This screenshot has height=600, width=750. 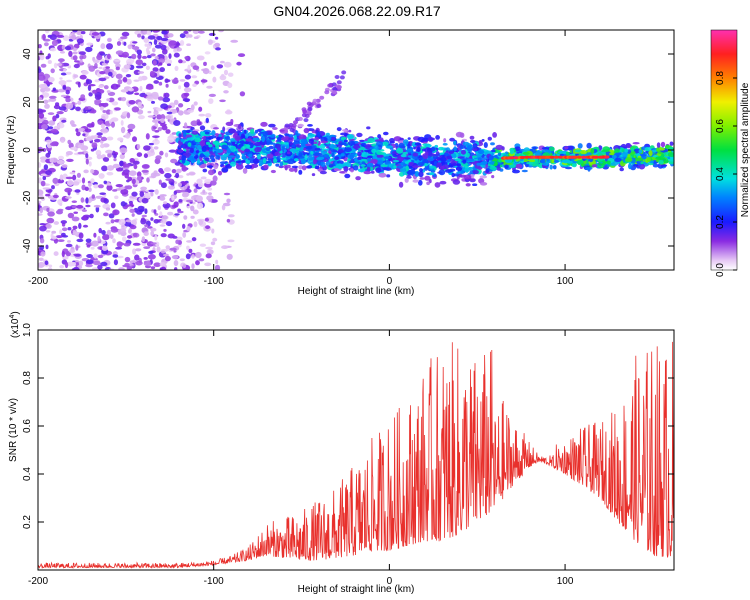 What do you see at coordinates (720, 270) in the screenshot?
I see `colorbar-tick-label: 0.0` at bounding box center [720, 270].